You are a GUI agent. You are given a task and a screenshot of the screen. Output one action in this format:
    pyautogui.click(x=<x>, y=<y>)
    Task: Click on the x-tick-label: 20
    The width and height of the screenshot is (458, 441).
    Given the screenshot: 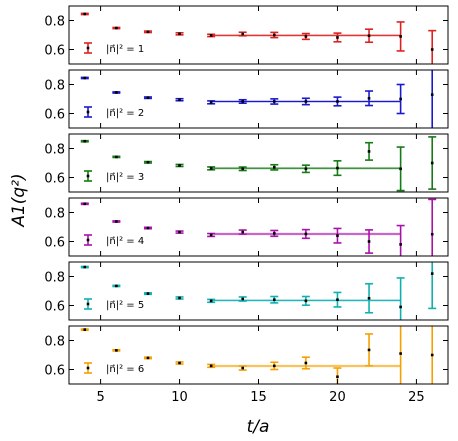 What is the action you would take?
    pyautogui.click(x=337, y=397)
    